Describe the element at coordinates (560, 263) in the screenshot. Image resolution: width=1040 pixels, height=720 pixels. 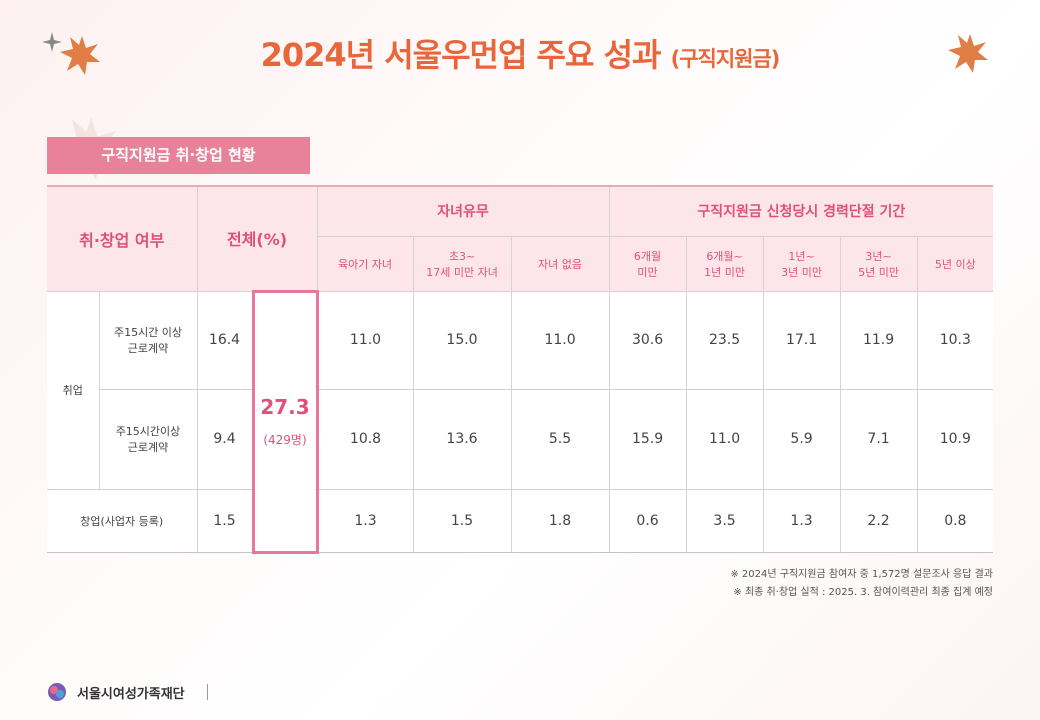
I see `column-header: 자녀 없음` at that location.